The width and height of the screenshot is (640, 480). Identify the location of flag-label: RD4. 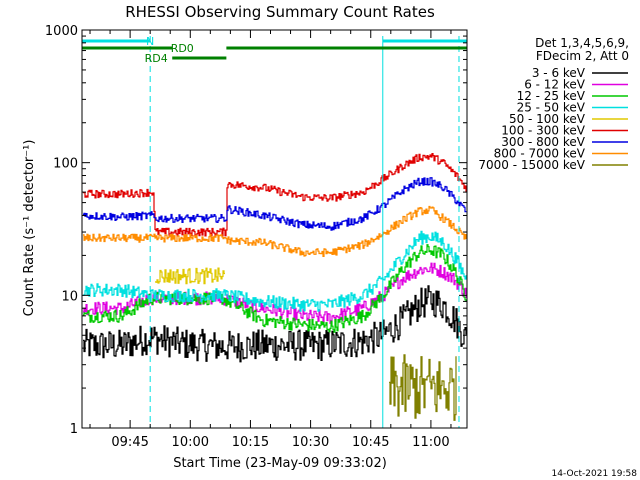
(156, 58).